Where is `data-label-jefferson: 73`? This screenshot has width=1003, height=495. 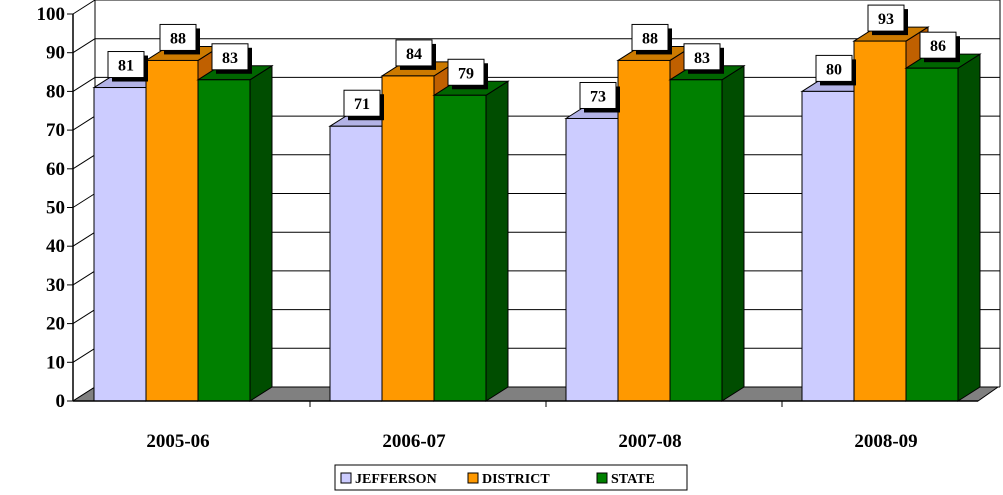 data-label-jefferson: 73 is located at coordinates (598, 96).